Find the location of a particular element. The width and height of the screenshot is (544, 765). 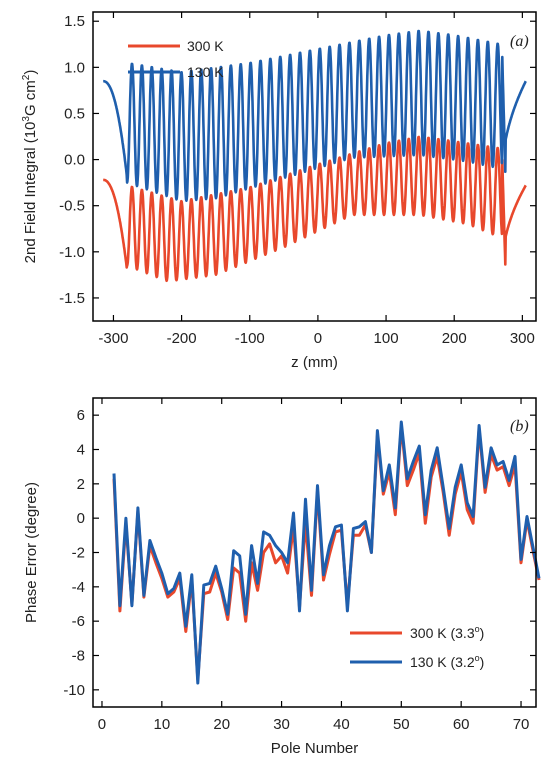

panel-b-x-tick-label: 20 is located at coordinates (221, 724).